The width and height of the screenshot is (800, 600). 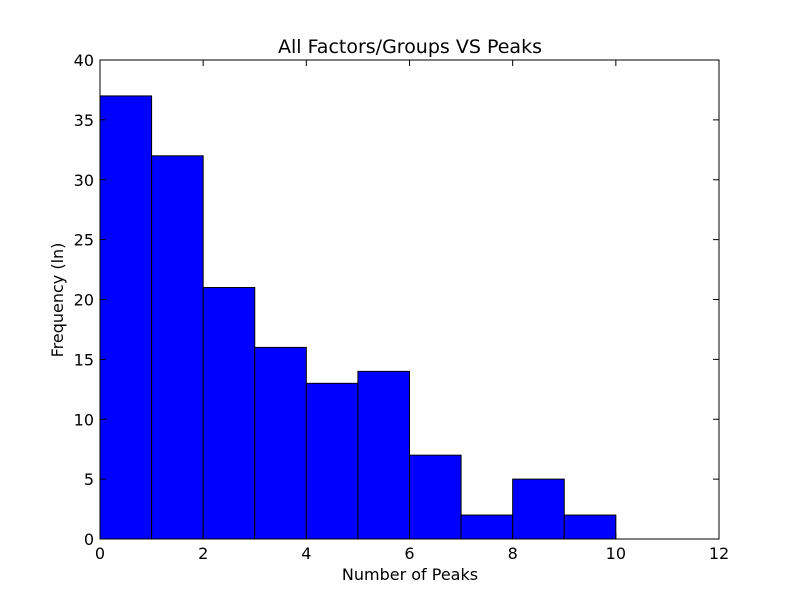 I want to click on y-tick-label: 35, so click(x=84, y=120).